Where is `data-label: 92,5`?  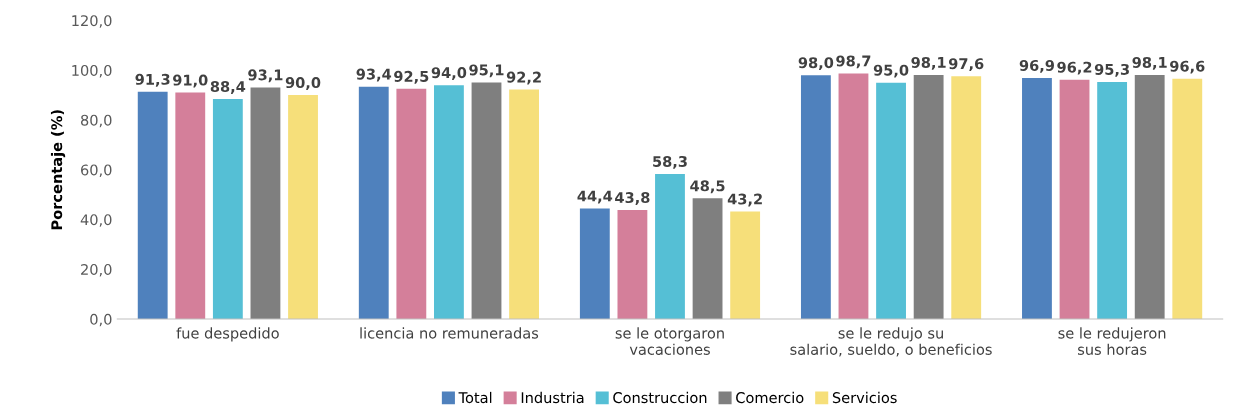 data-label: 92,5 is located at coordinates (411, 77).